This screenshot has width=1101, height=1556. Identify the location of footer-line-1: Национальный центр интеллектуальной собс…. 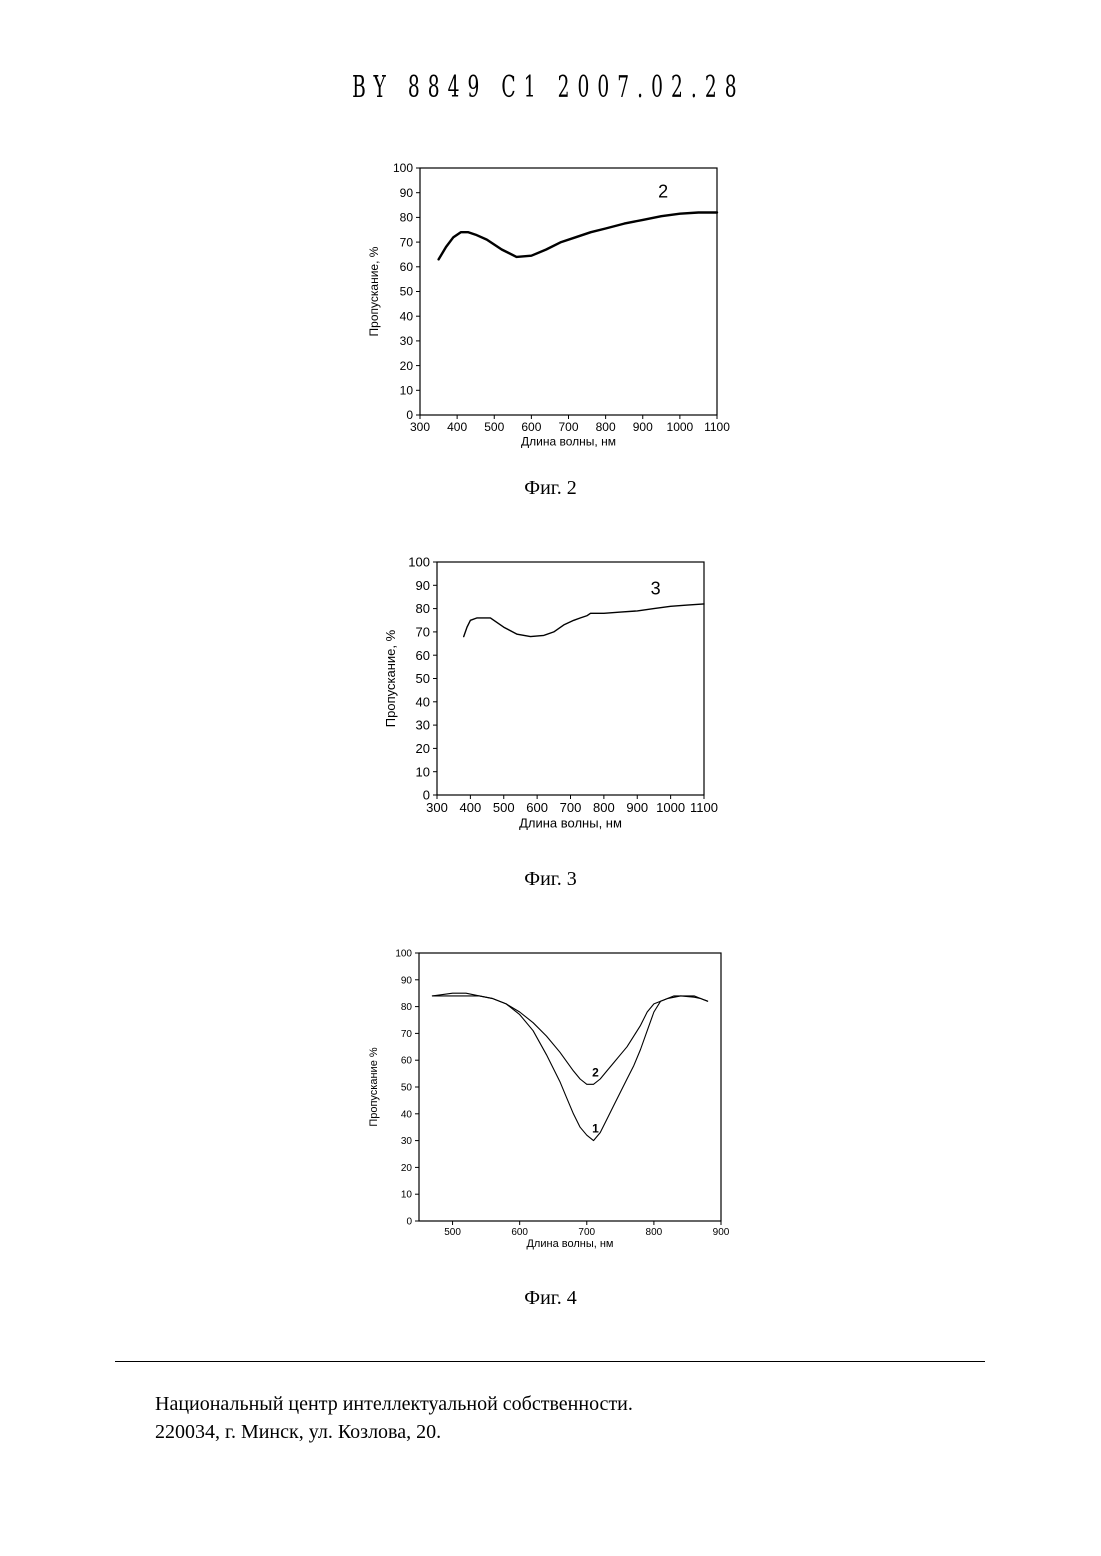
(394, 1404).